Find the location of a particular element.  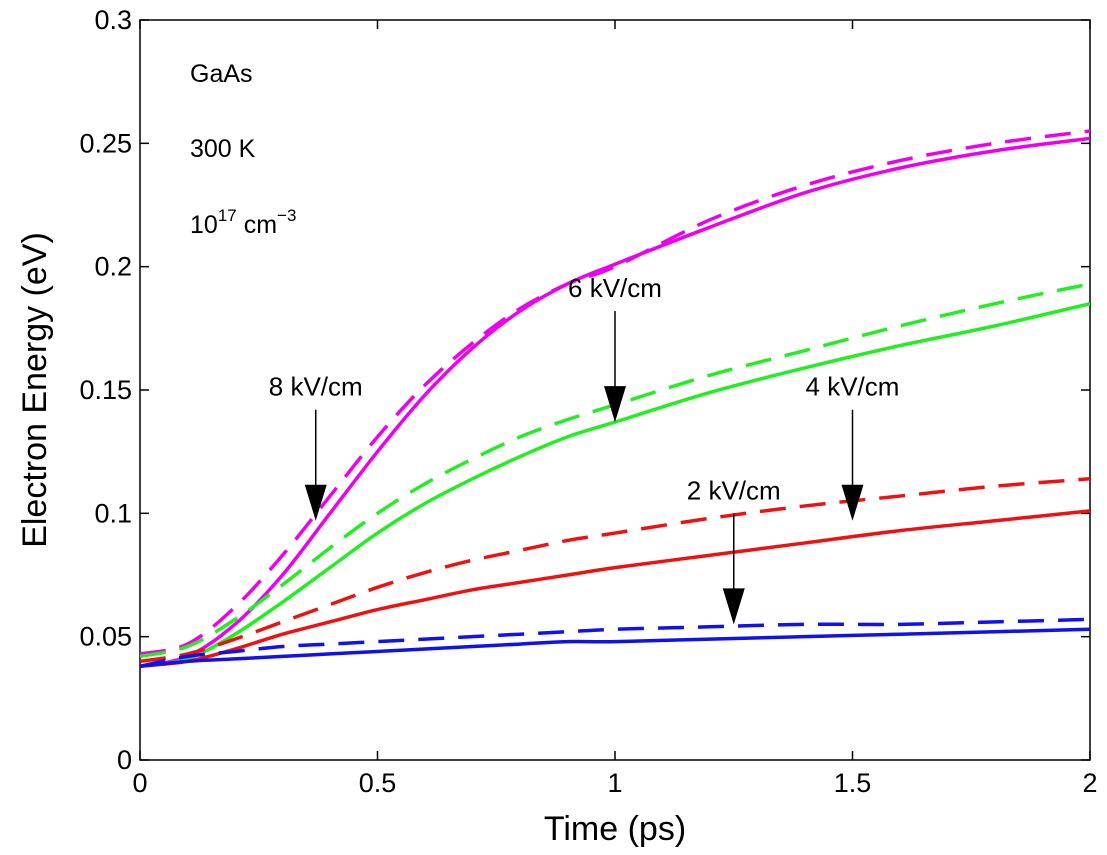

y-tick-label: 0.1 is located at coordinates (113, 513).